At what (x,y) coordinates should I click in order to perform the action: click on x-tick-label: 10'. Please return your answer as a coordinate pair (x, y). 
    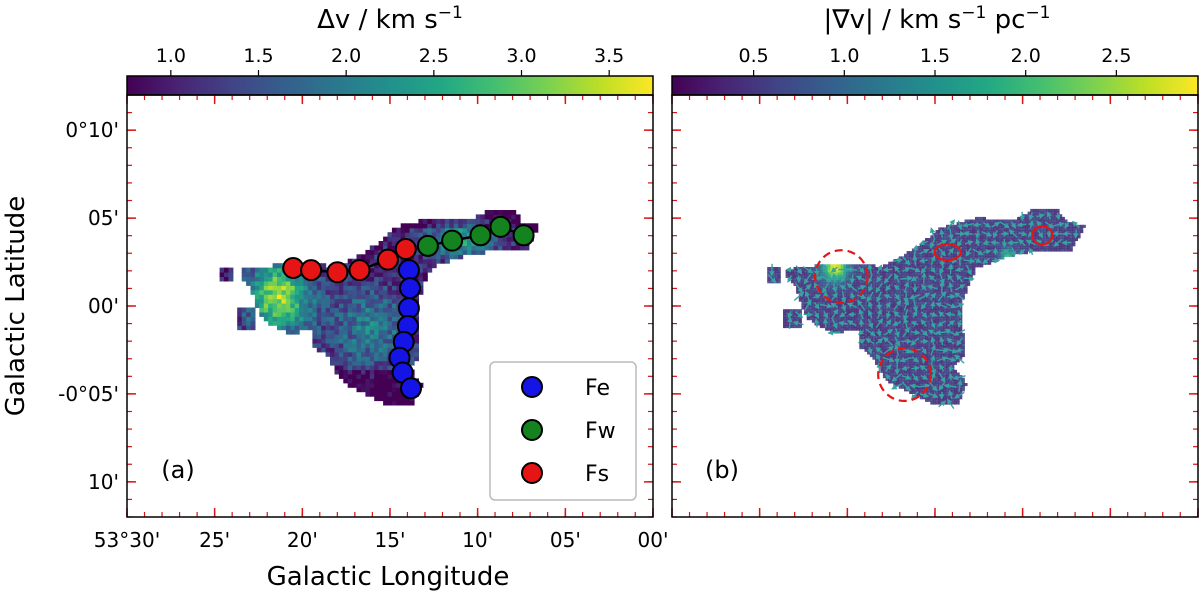
    Looking at the image, I should click on (477, 540).